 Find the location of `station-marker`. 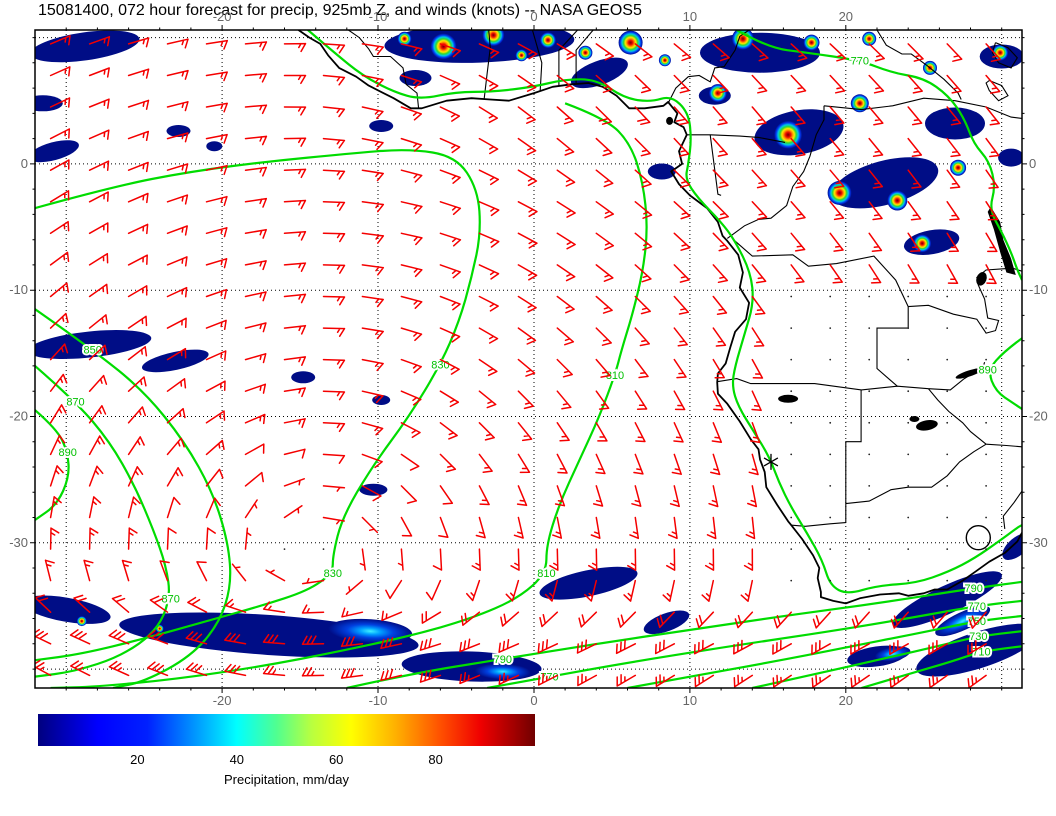

station-marker is located at coordinates (771, 461).